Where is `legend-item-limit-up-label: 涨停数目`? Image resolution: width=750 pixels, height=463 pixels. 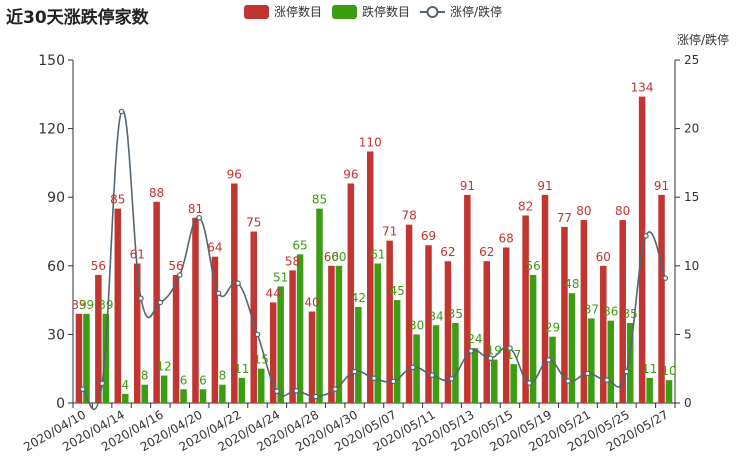 legend-item-limit-up-label: 涨停数目 is located at coordinates (298, 11).